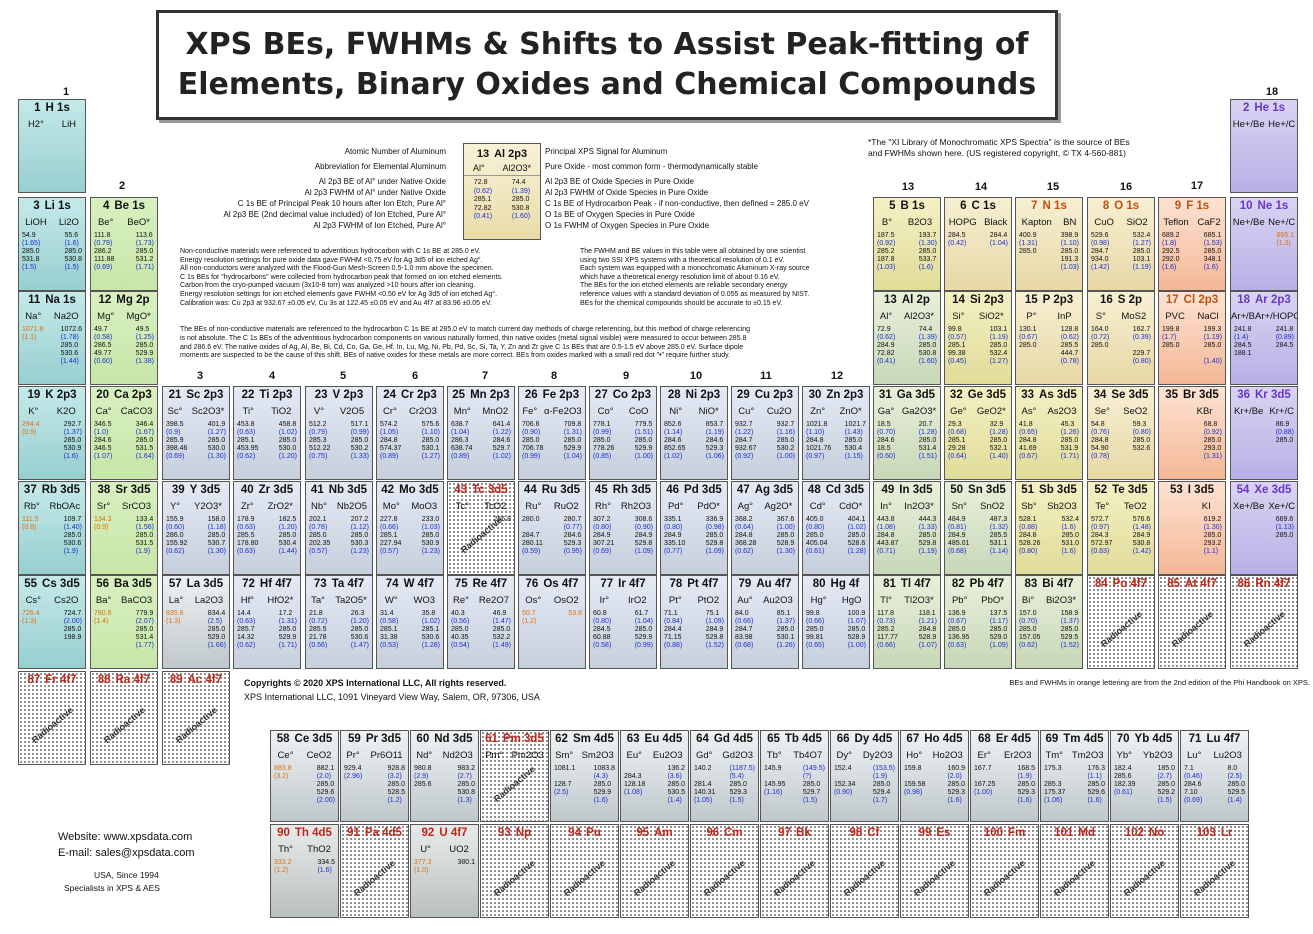 This screenshot has width=1313, height=934. What do you see at coordinates (304, 871) in the screenshot?
I see `element-cell-90: 90 Th 4d5 Th° ThO2 333.2 (1.2) 334.5 (1.6)` at bounding box center [304, 871].